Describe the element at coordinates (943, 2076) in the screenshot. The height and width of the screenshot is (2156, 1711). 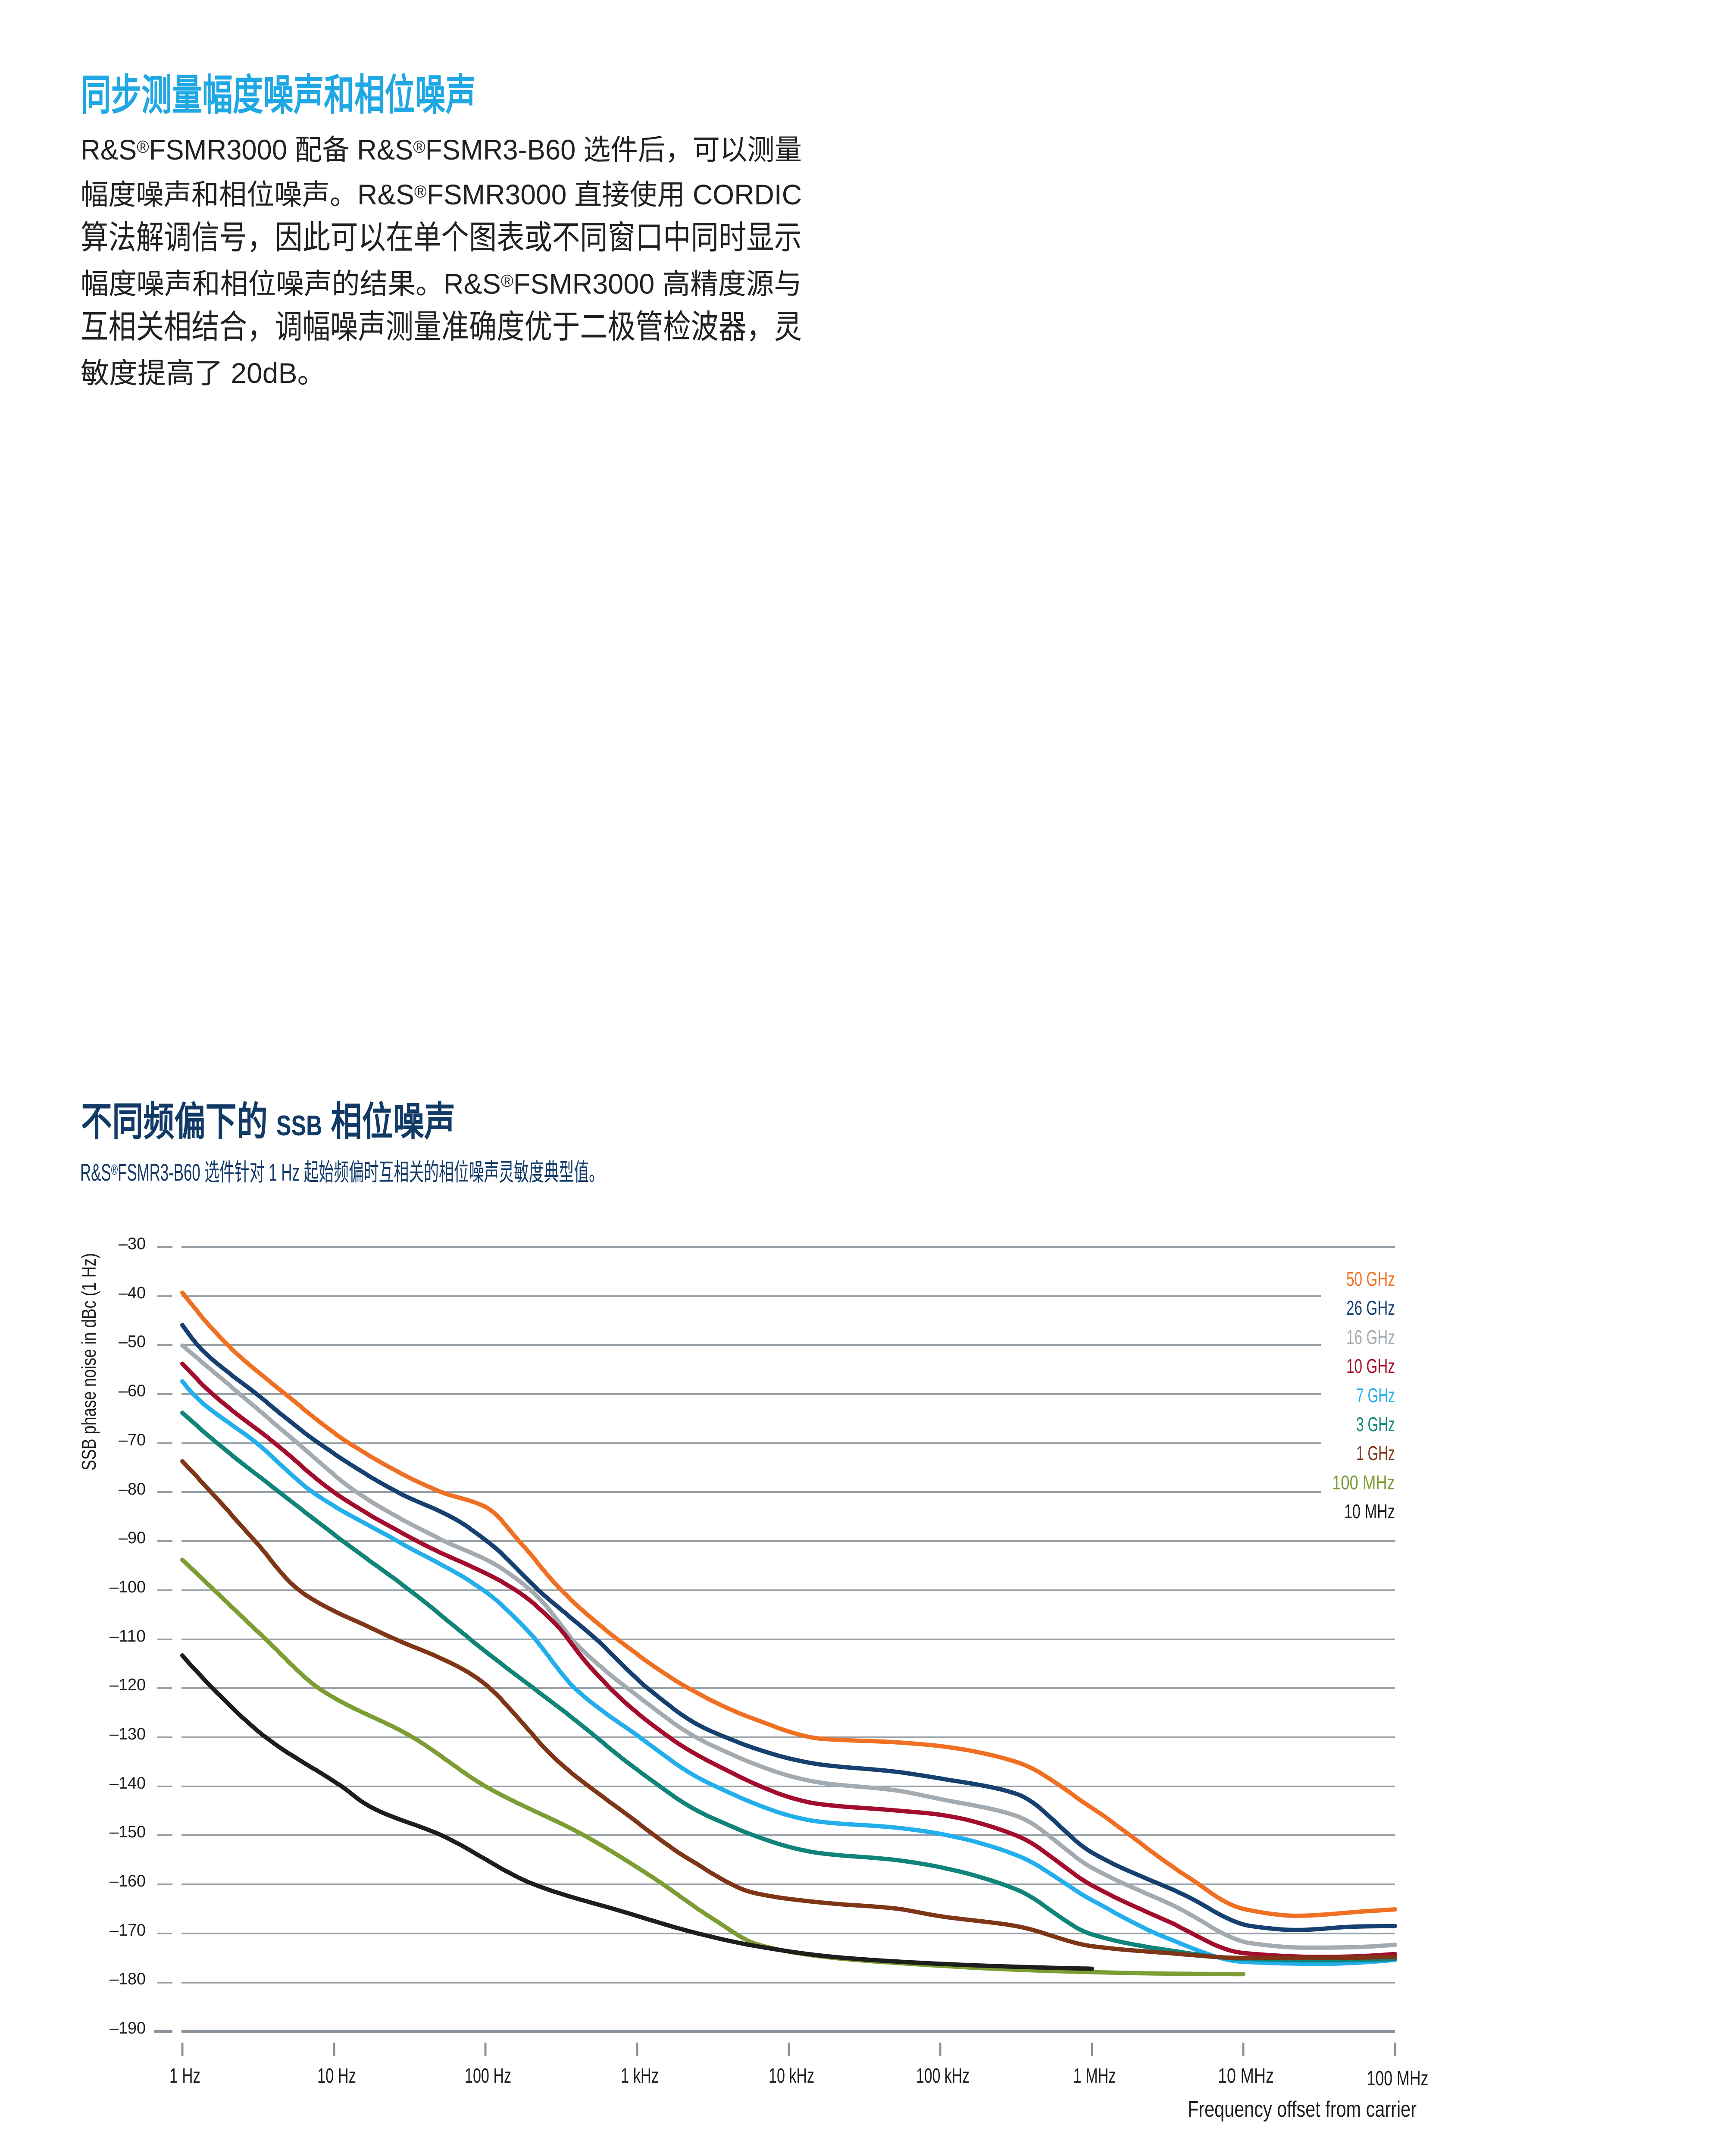
I see `svg-text: 100 kHz` at that location.